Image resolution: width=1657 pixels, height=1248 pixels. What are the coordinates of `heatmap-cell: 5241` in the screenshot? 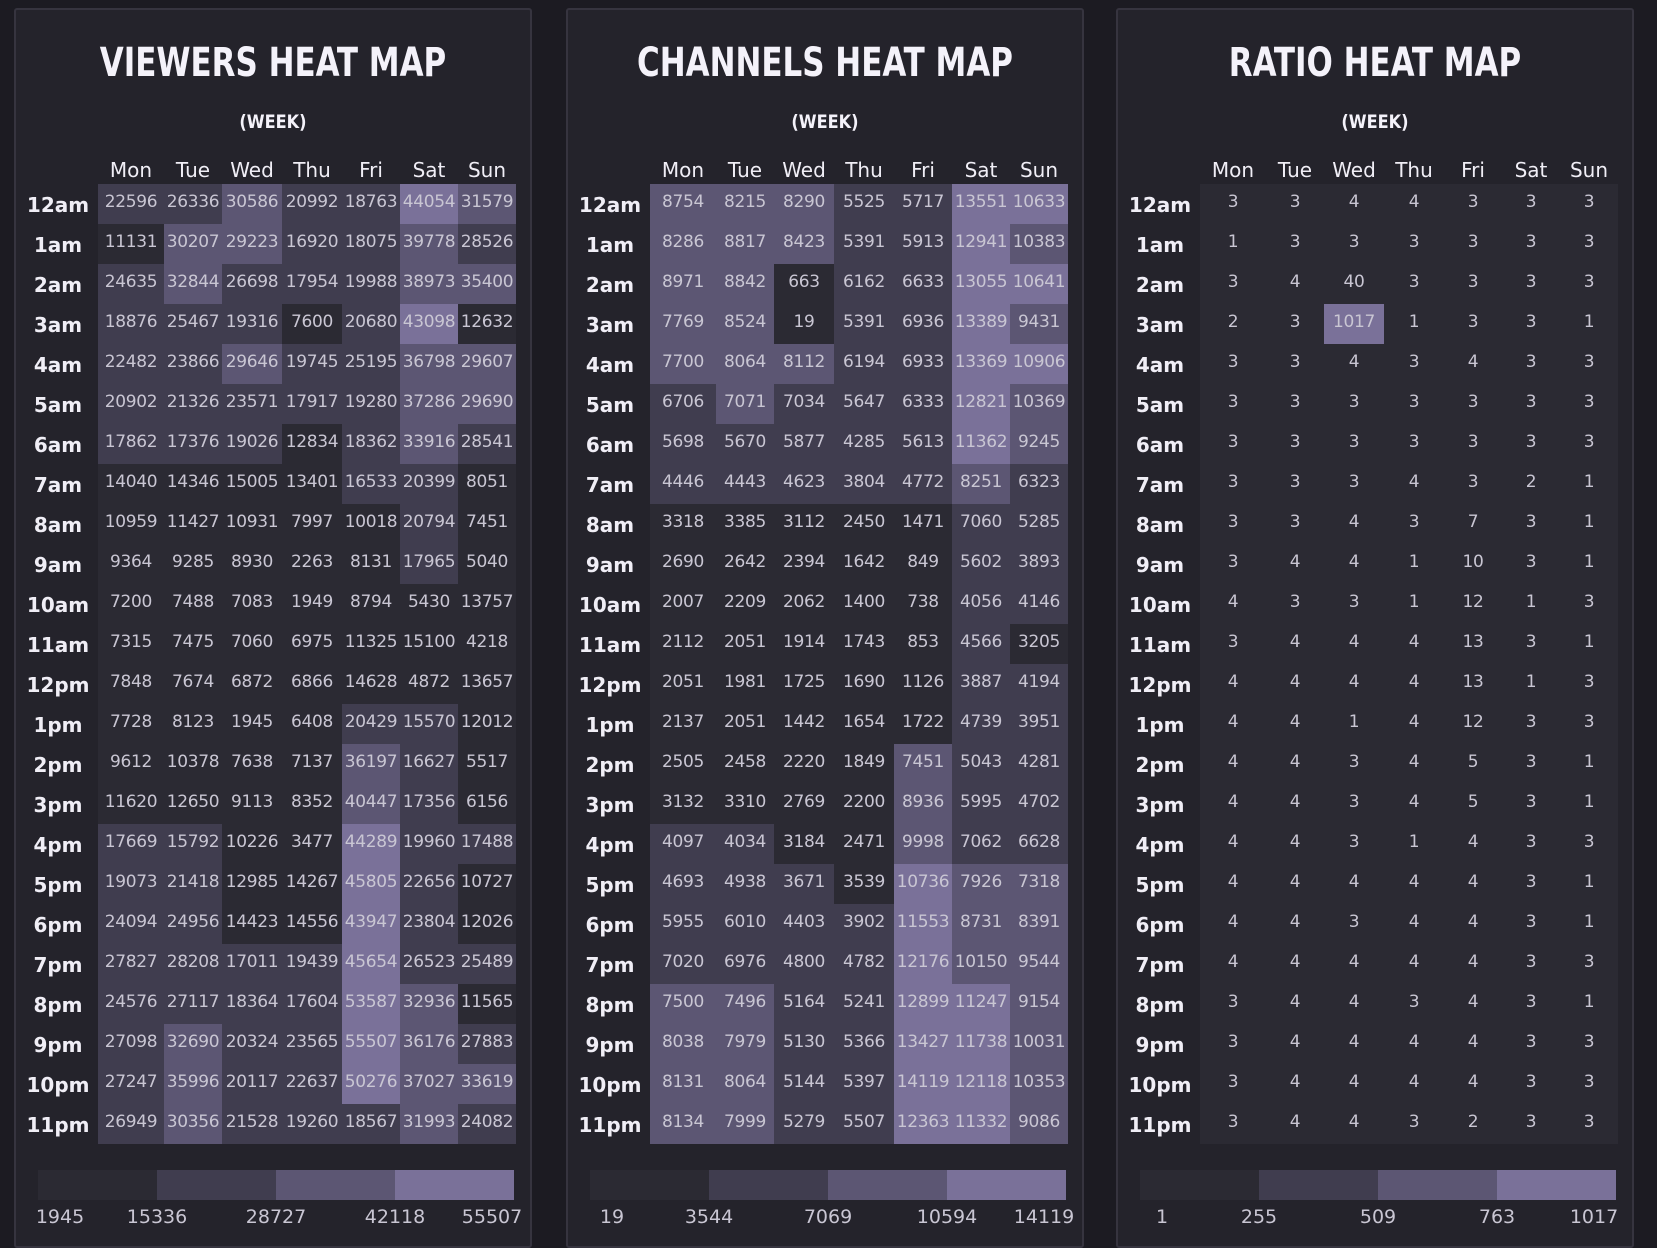 It's located at (864, 1004).